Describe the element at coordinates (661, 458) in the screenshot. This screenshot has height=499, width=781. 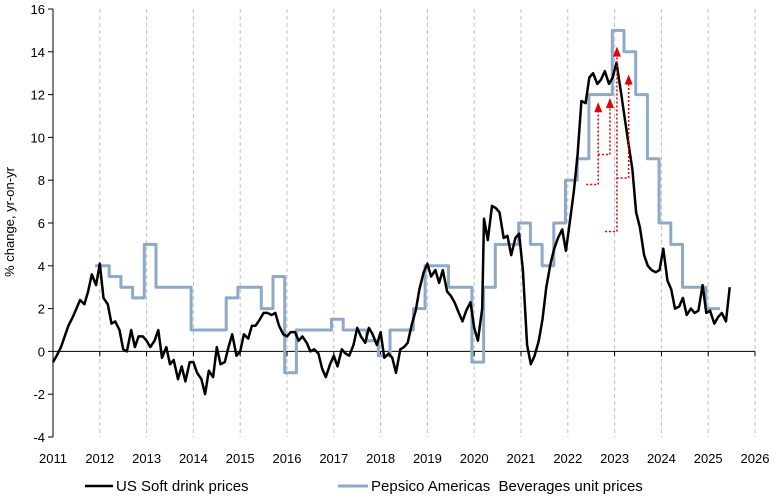
I see `x-tick-label: 2024` at that location.